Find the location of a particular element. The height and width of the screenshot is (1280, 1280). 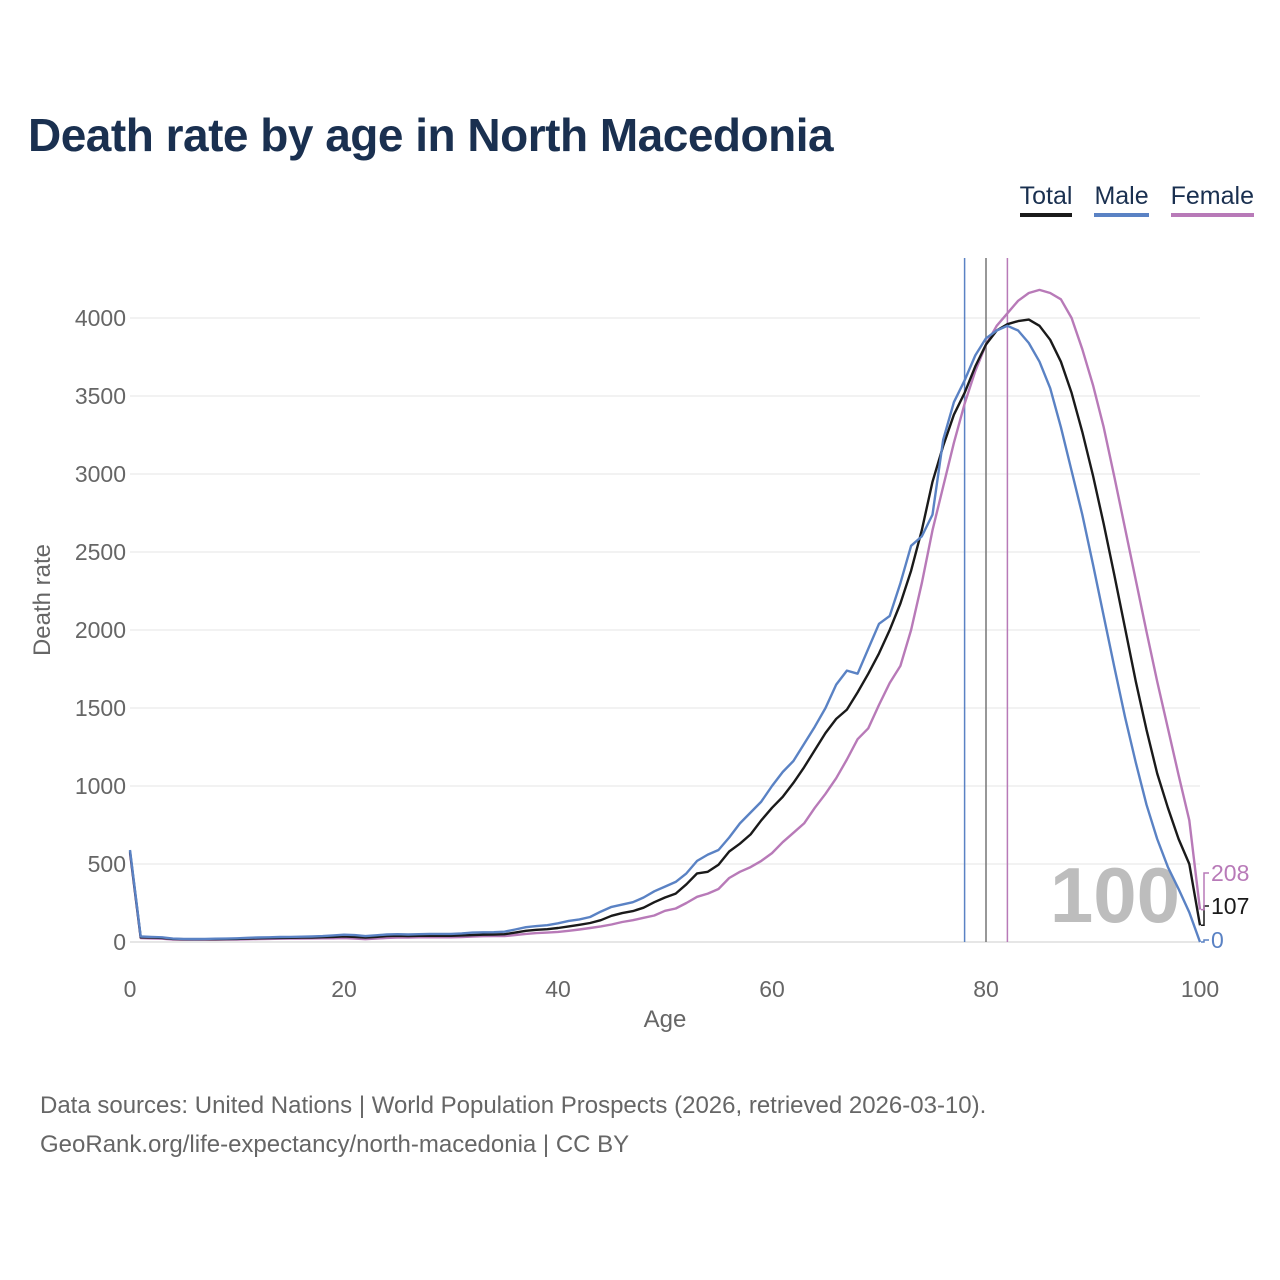

y-tick-label: 3500 is located at coordinates (100, 396).